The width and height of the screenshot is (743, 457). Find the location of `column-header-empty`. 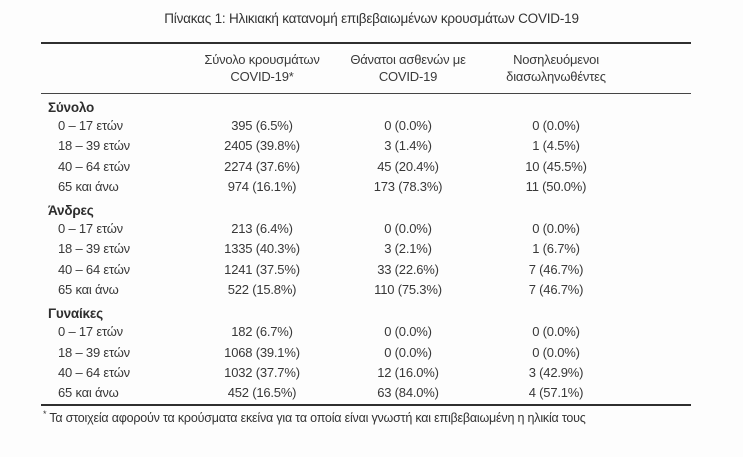

column-header-empty is located at coordinates (113, 68).